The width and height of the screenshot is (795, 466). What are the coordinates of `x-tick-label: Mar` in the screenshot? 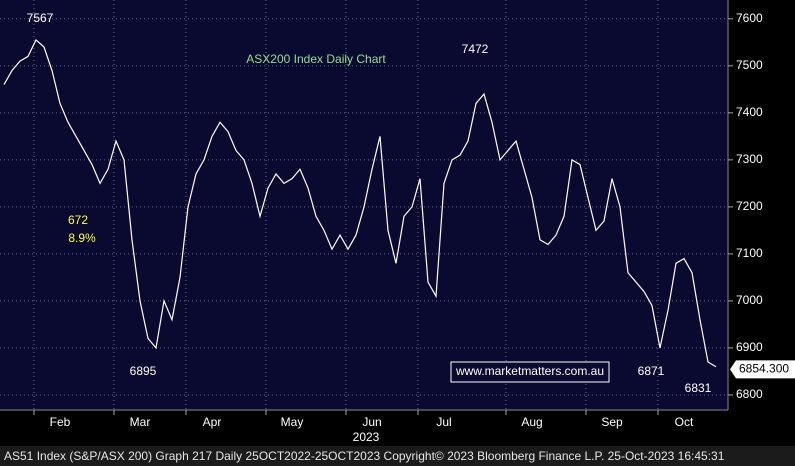 It's located at (140, 422).